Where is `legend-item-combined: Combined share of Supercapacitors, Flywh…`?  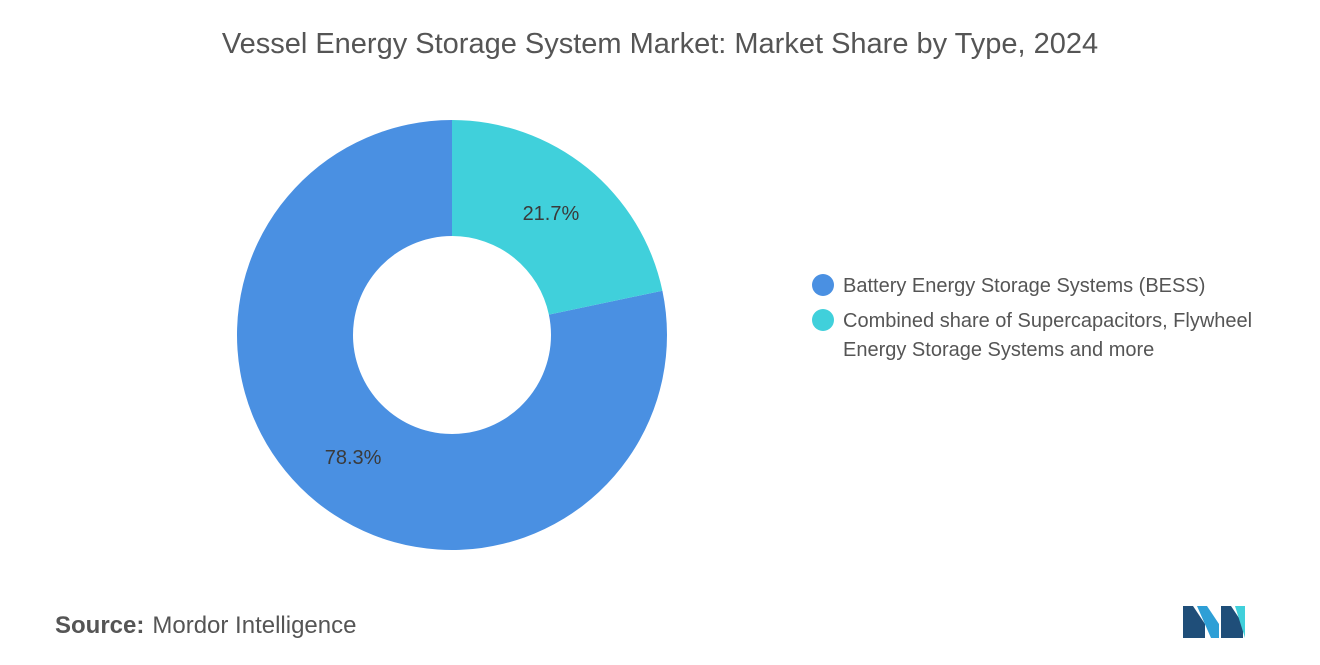
legend-item-combined: Combined share of Supercapacitors, Flywh… is located at coordinates (1062, 336).